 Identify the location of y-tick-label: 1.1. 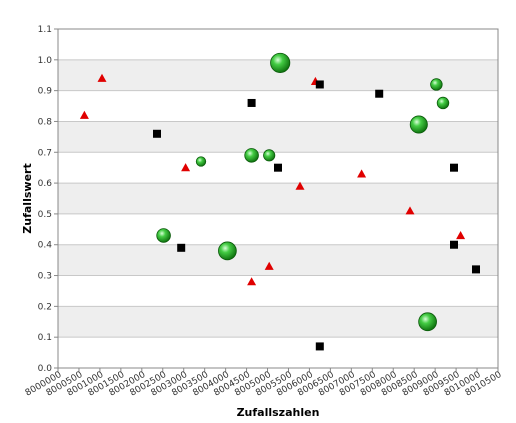
(45, 30).